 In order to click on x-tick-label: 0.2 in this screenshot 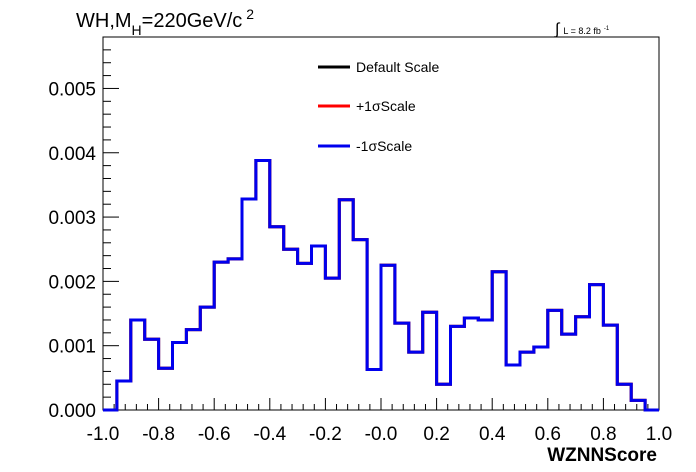, I will do `click(436, 434)`.